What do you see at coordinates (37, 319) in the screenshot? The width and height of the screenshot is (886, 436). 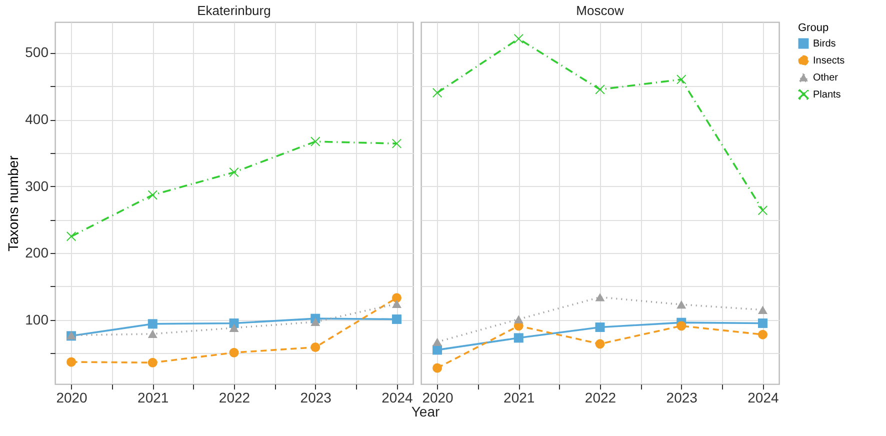 I see `y-tick-label: 100` at bounding box center [37, 319].